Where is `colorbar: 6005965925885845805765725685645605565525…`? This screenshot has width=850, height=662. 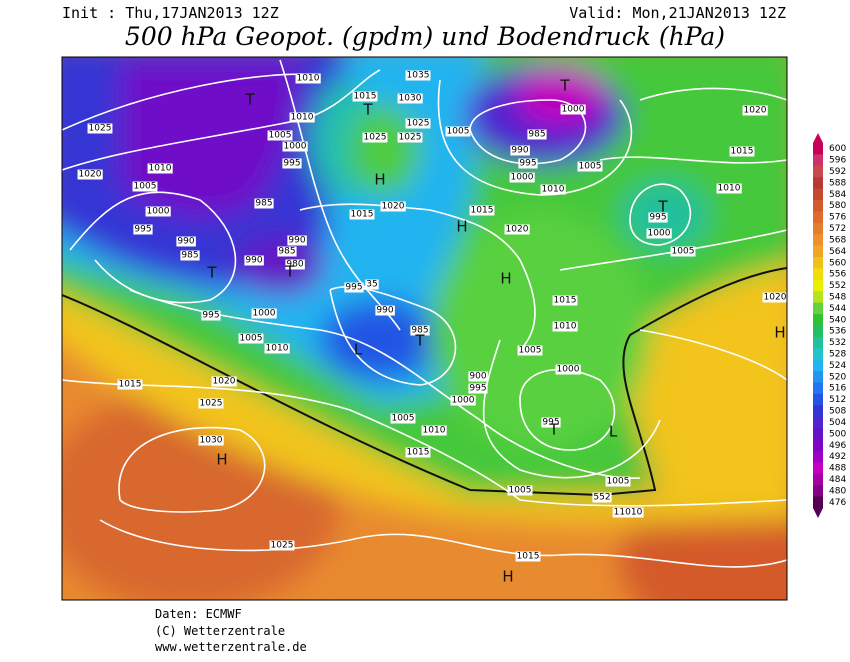 colorbar: 6005965925885845805765725685645605565525… is located at coordinates (829, 325).